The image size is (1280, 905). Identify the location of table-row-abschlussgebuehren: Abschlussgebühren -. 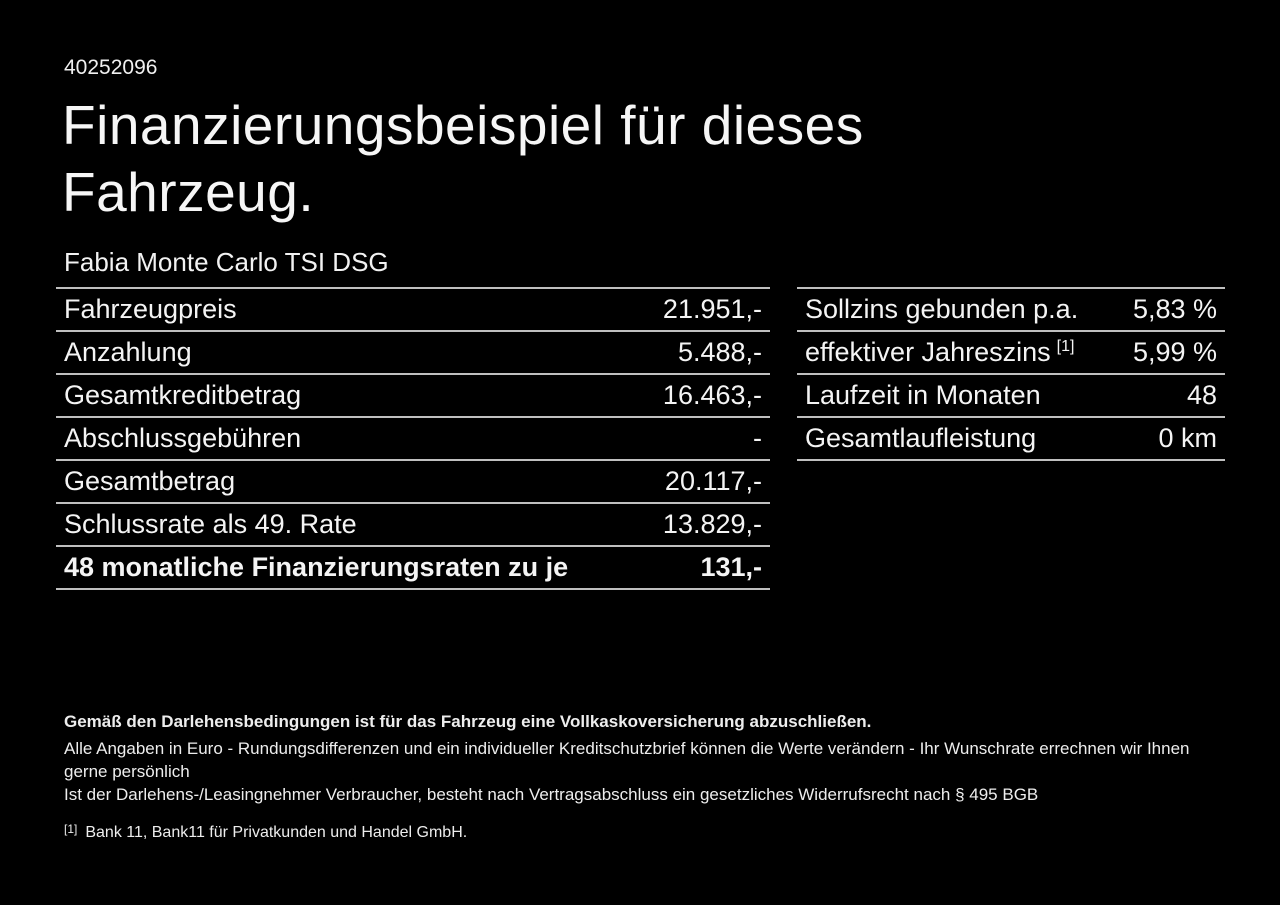
(413, 437).